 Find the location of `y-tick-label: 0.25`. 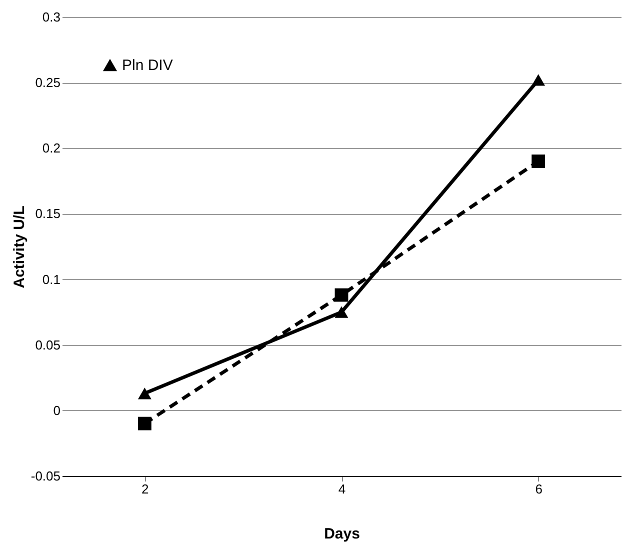

y-tick-label: 0.25 is located at coordinates (47, 82).